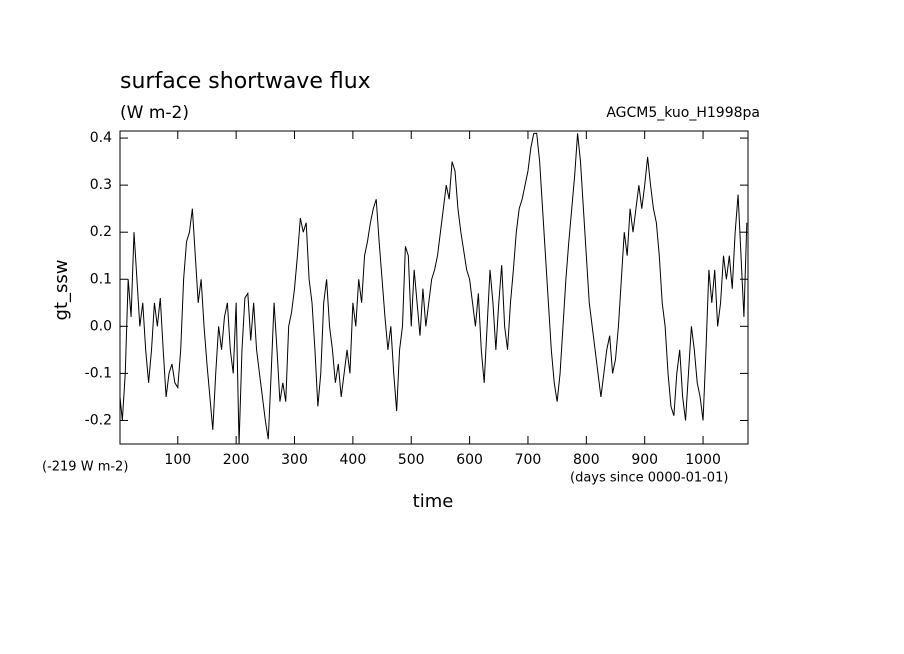 This screenshot has width=904, height=654. I want to click on y-tick-label: 0.0, so click(101, 326).